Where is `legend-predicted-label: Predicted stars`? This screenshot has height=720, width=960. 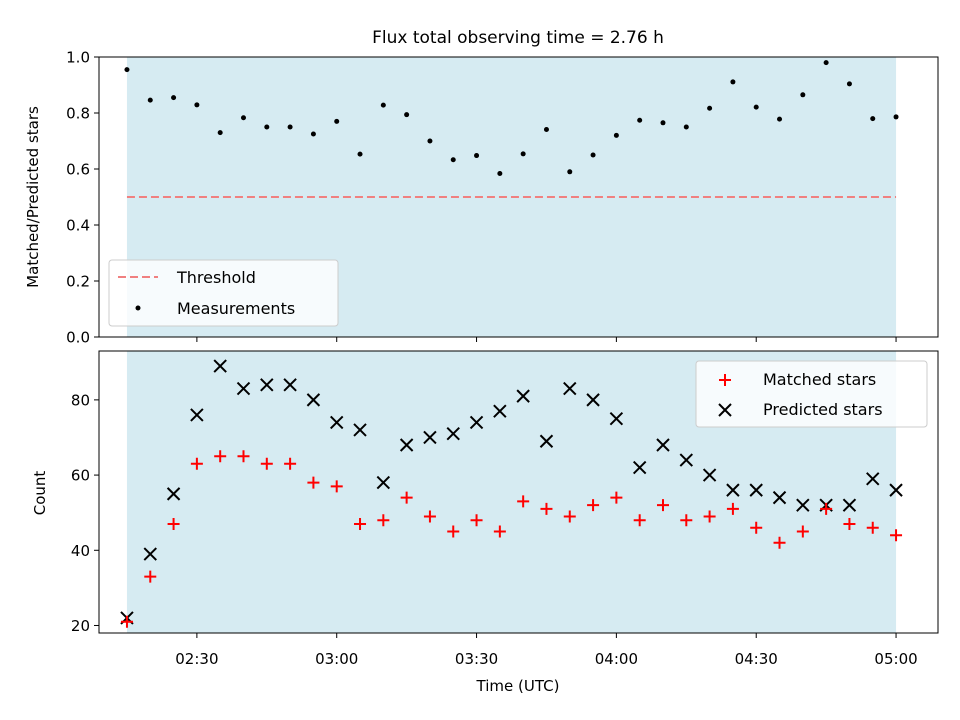 legend-predicted-label: Predicted stars is located at coordinates (823, 409).